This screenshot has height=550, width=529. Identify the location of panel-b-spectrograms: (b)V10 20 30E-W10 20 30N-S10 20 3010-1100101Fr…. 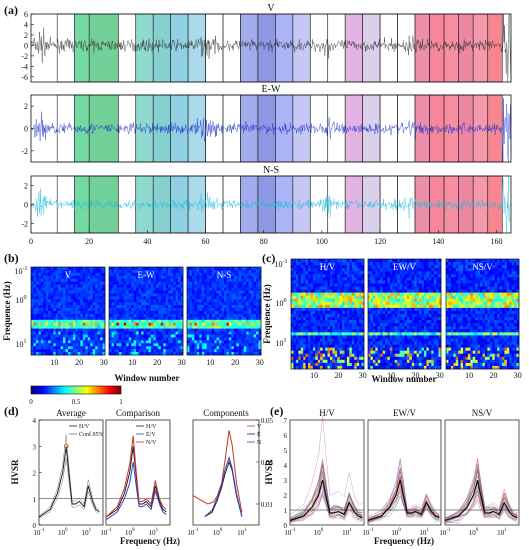
(133, 328).